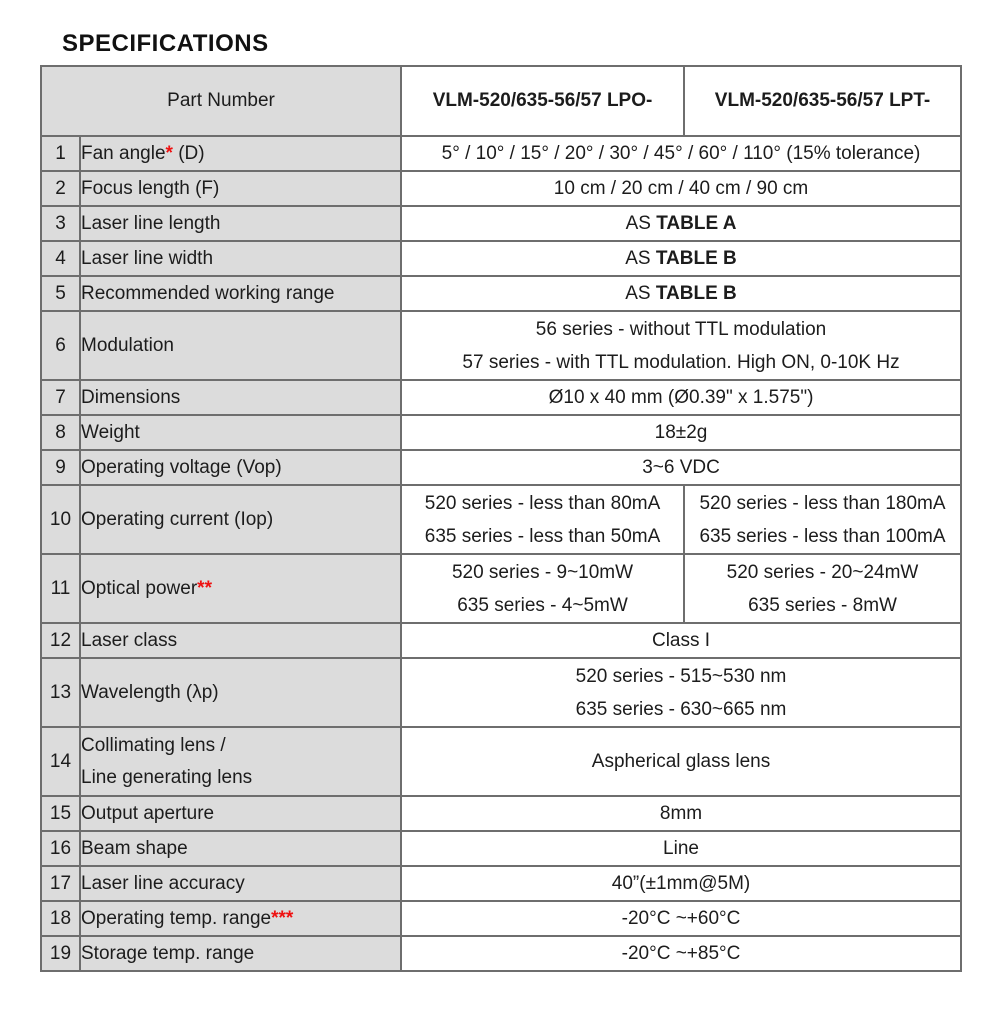 The width and height of the screenshot is (1000, 1030). What do you see at coordinates (60, 153) in the screenshot?
I see `row-number: 1` at bounding box center [60, 153].